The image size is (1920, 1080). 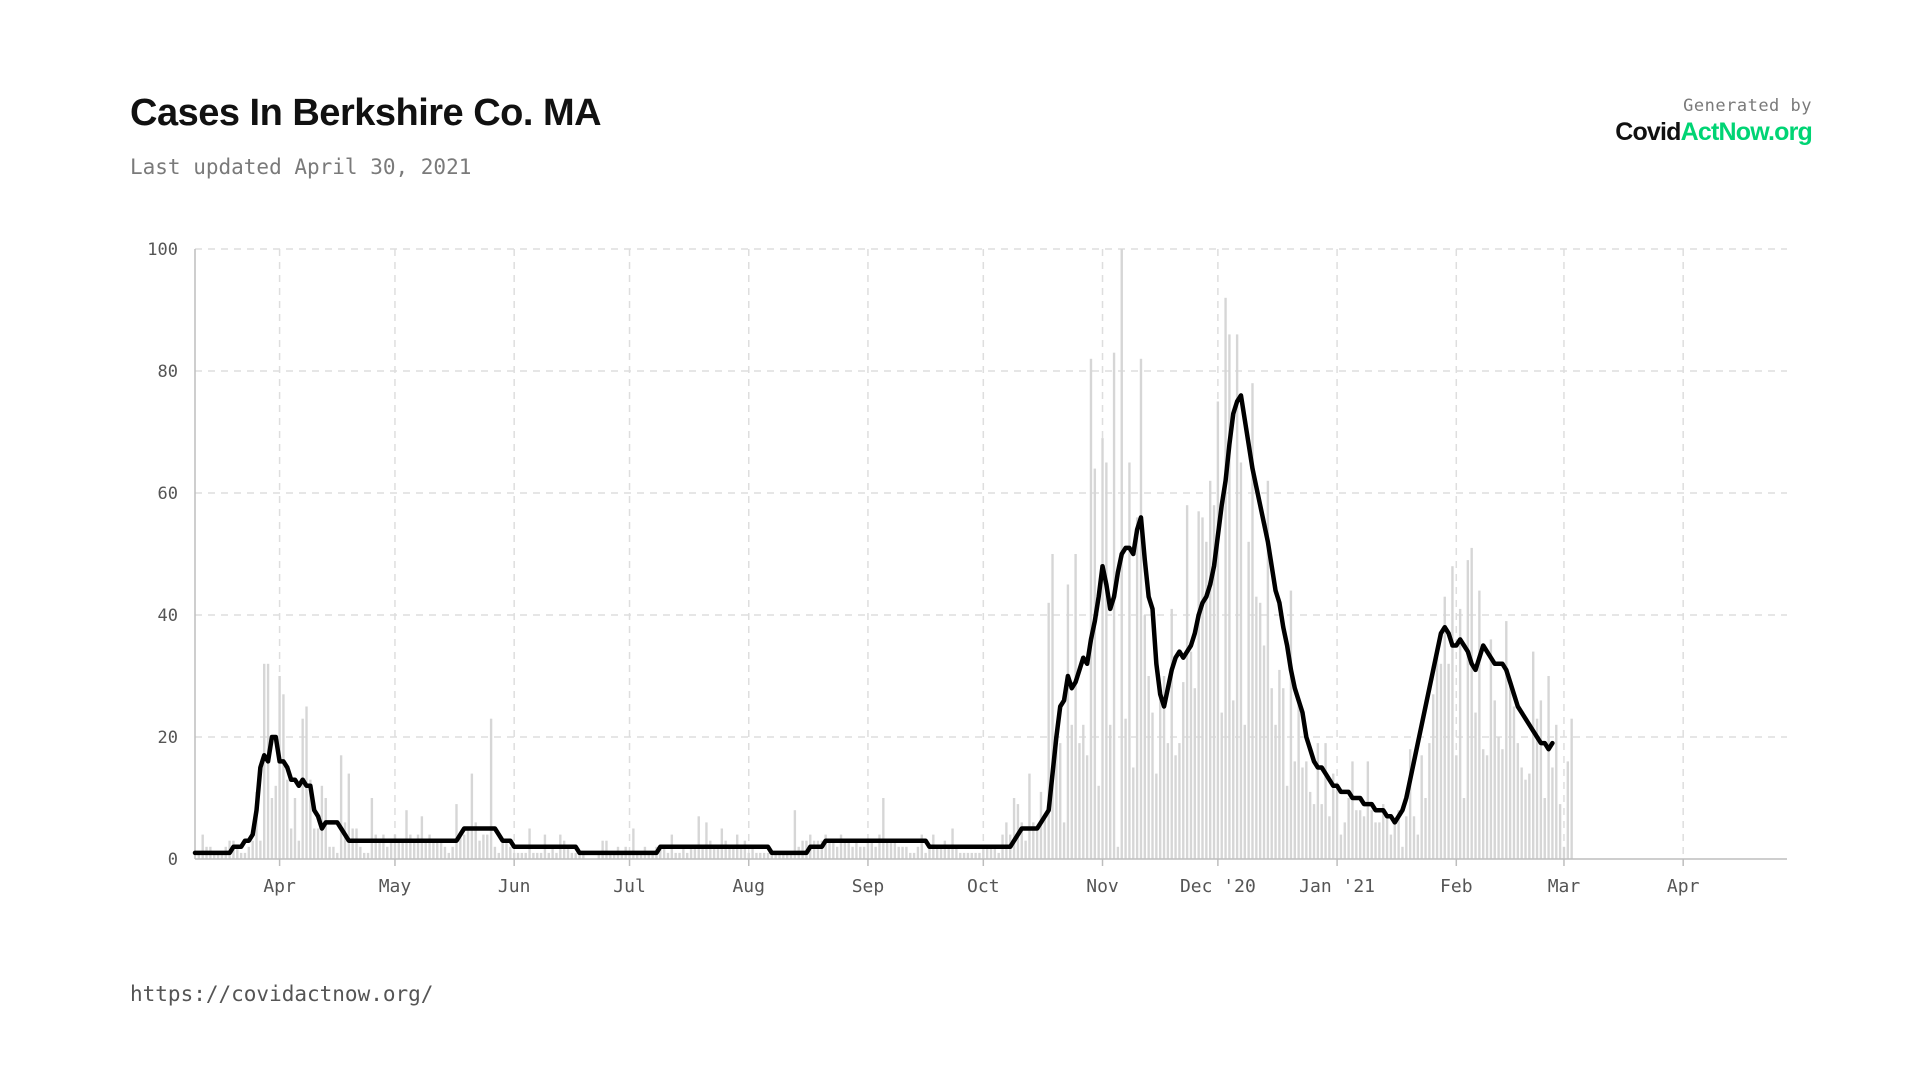 I want to click on brand-block: Generated by CovidActNow.org, so click(x=1714, y=121).